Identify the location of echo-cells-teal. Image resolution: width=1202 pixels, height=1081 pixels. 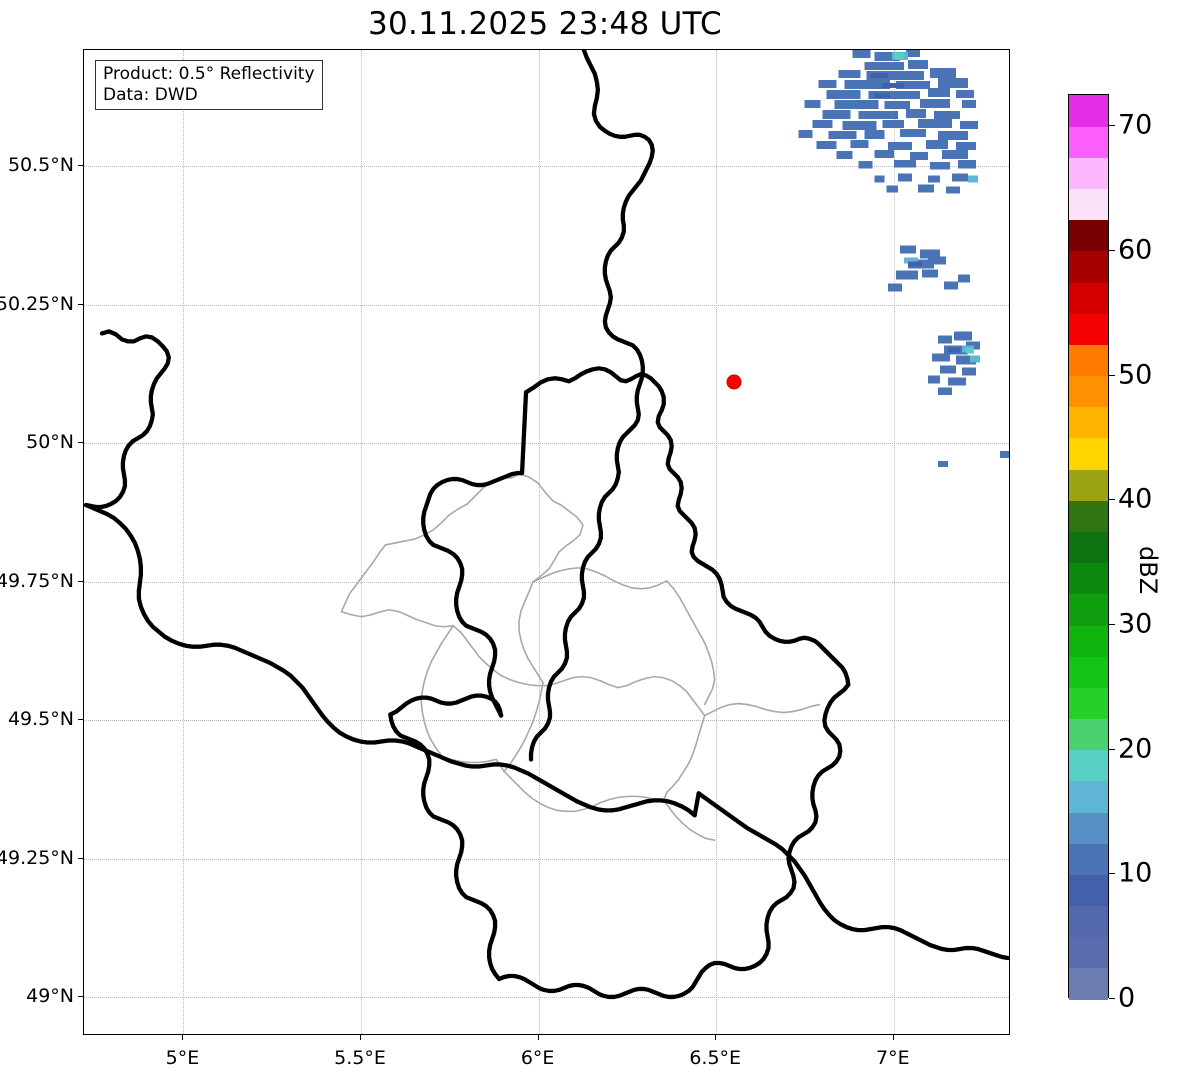
(934, 203).